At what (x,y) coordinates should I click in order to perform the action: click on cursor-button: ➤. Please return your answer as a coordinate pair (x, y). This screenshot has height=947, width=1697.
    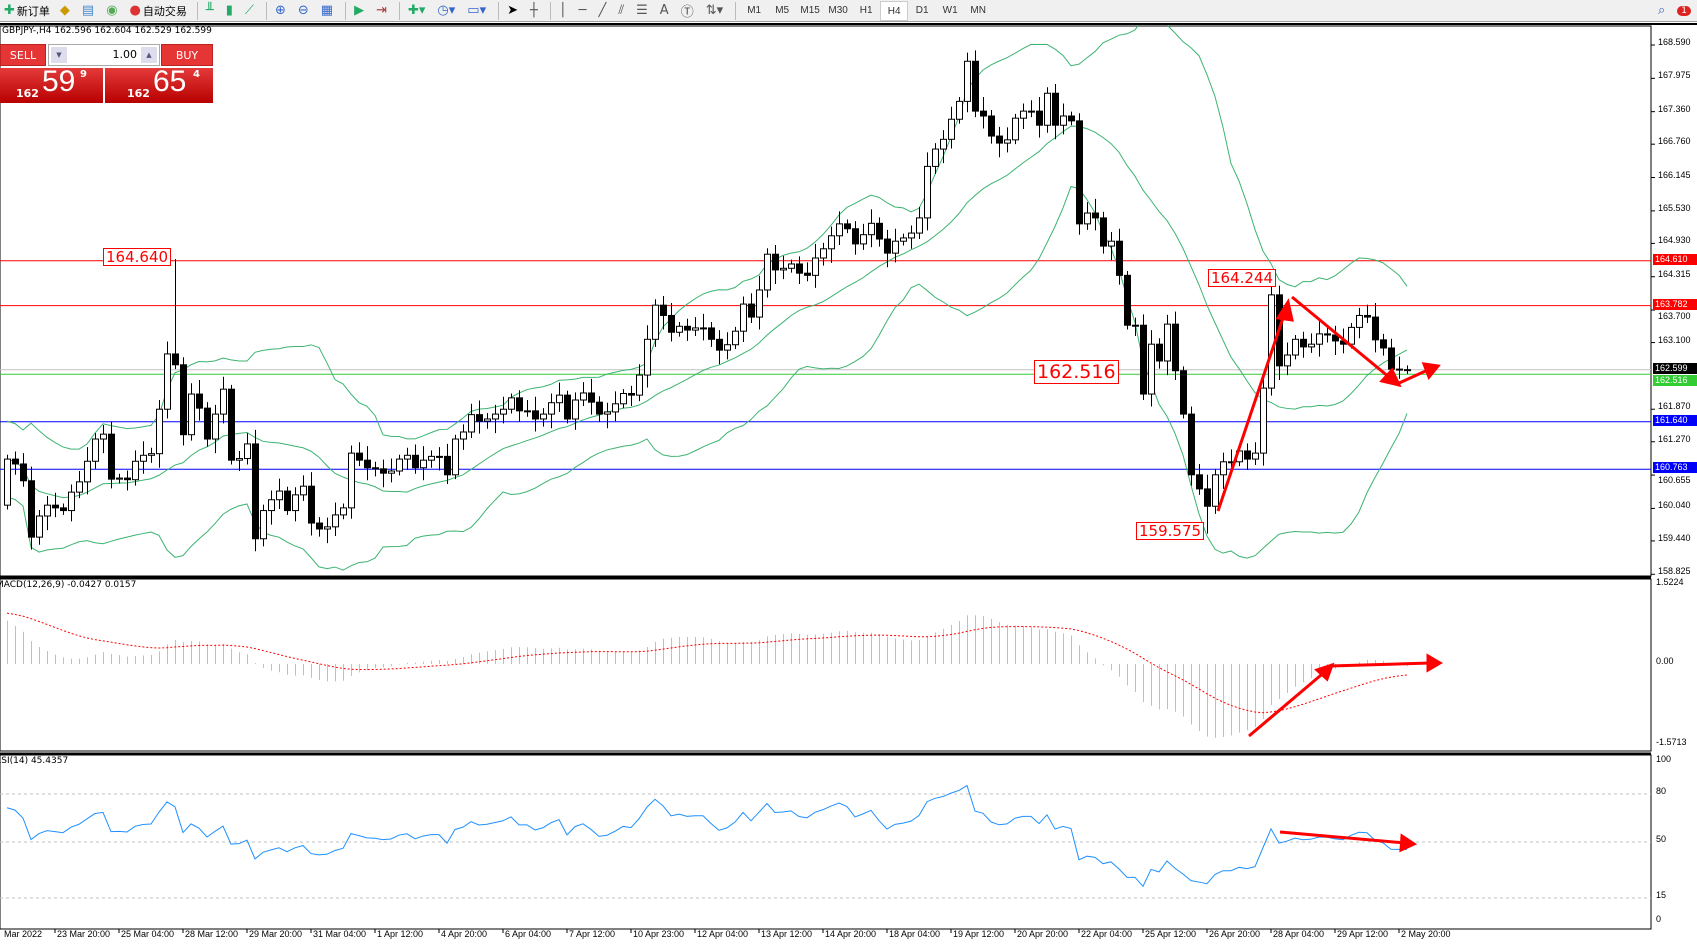
    Looking at the image, I should click on (513, 11).